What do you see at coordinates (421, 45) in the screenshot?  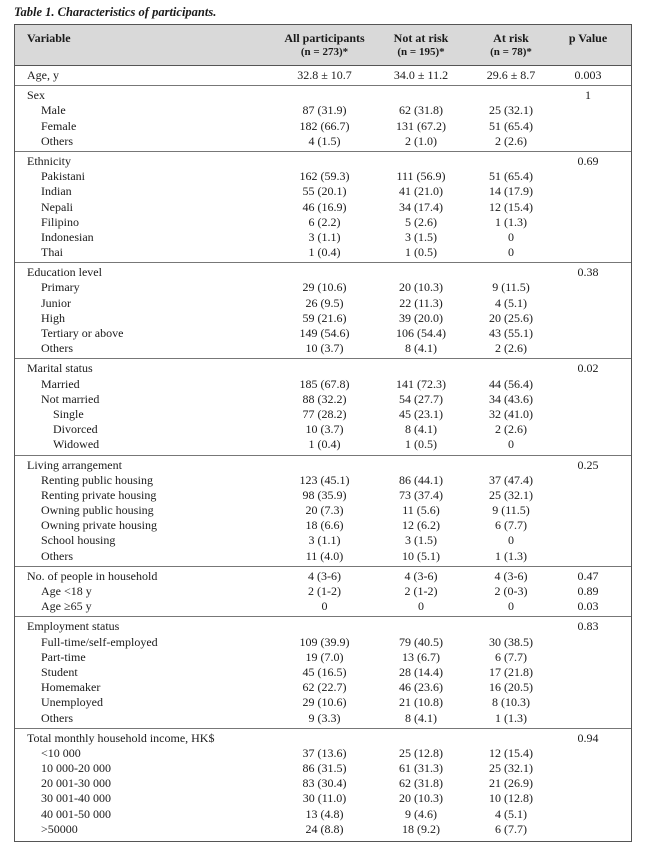 I see `header-not-at-risk: Not at risk (n = 195)*` at bounding box center [421, 45].